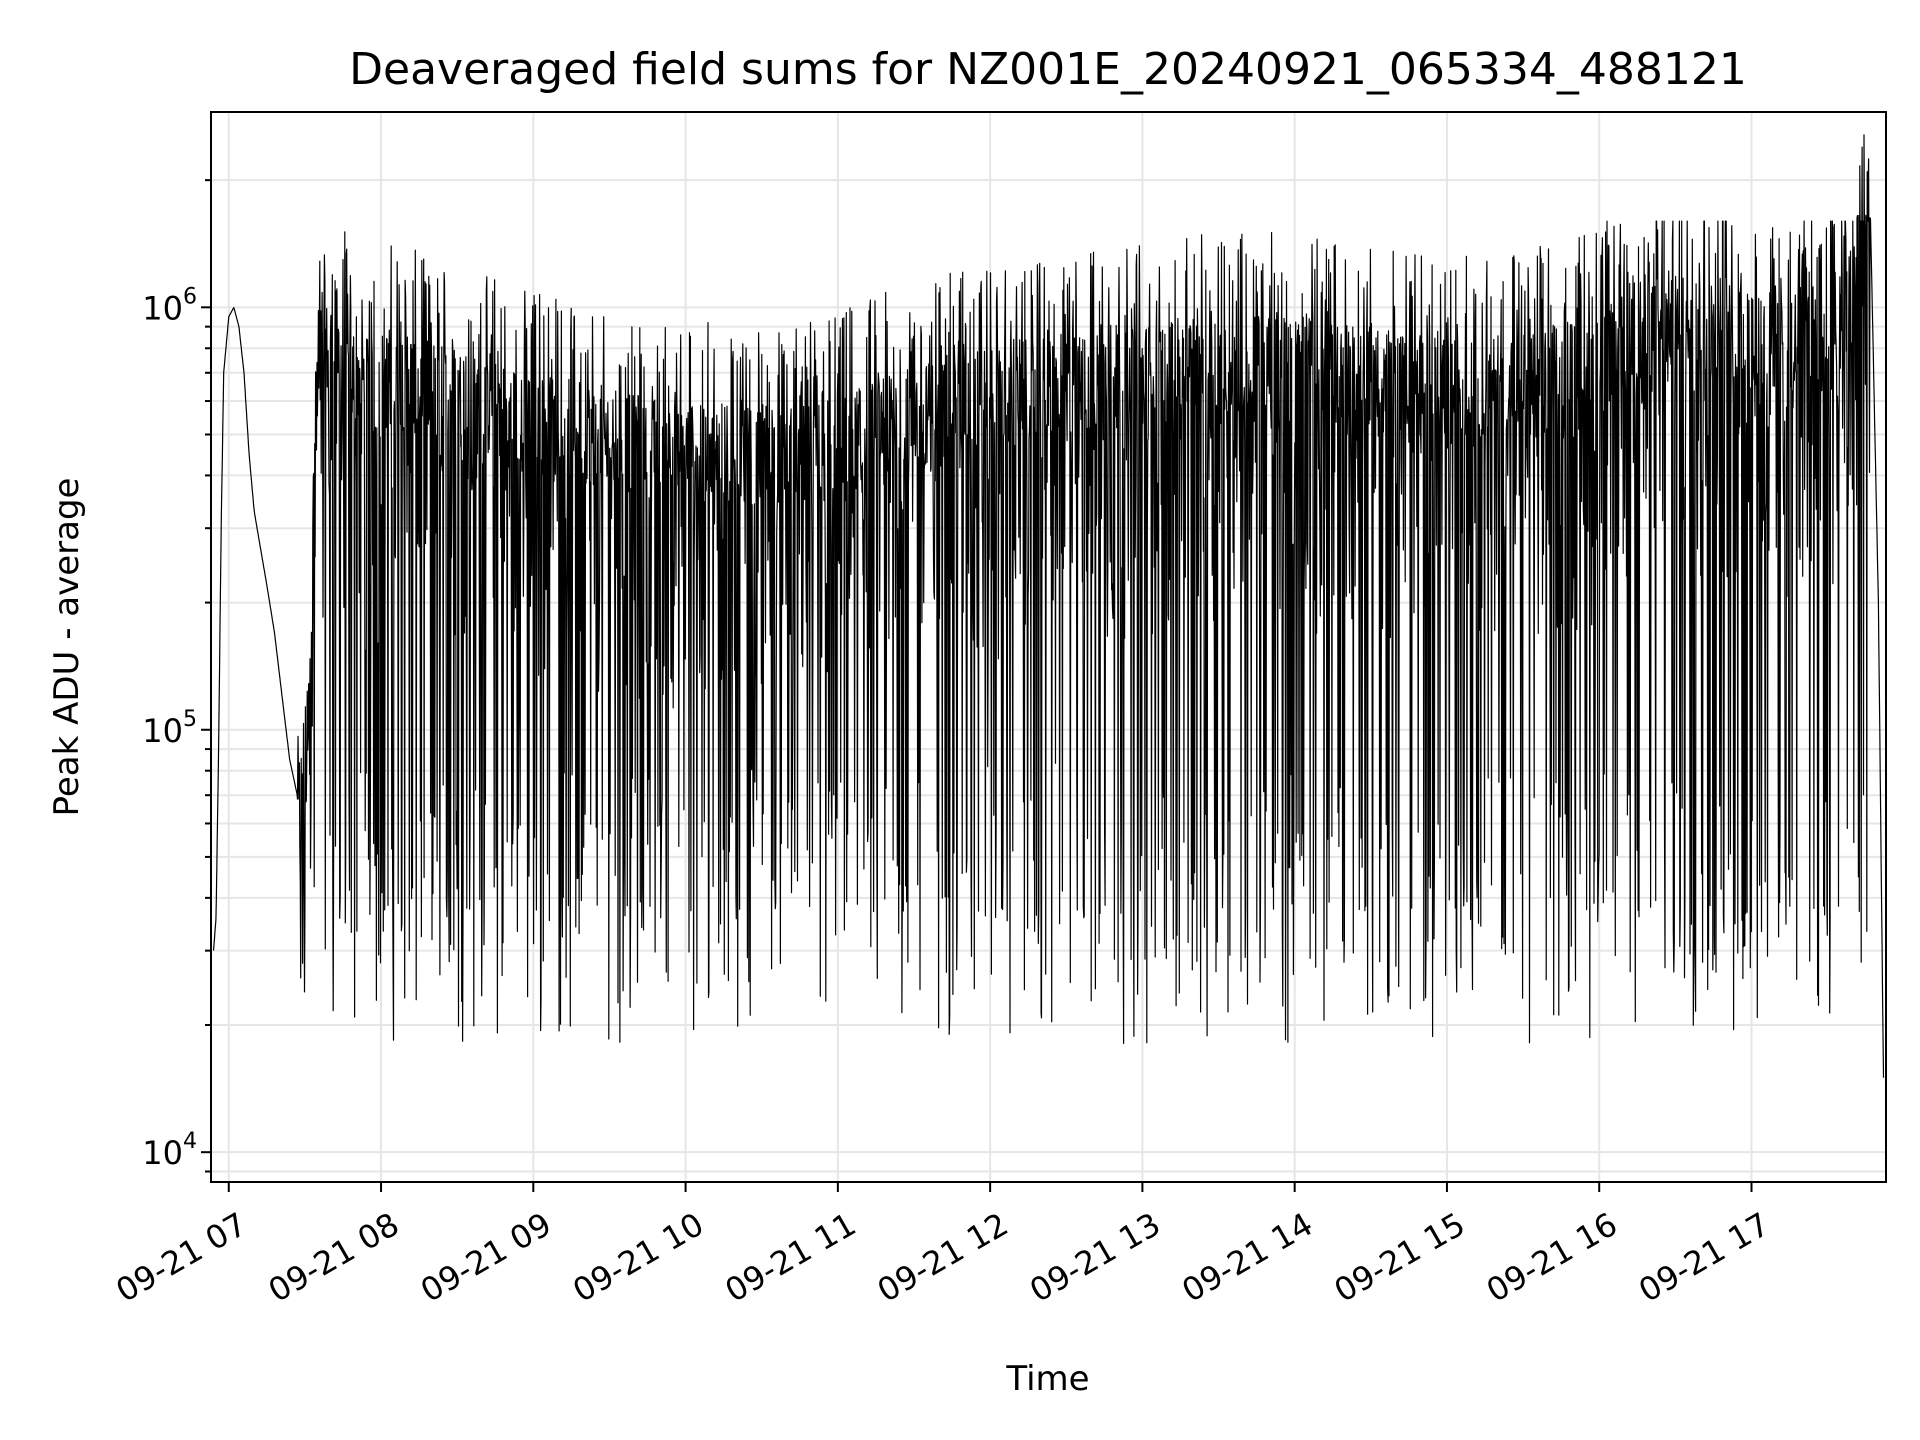 The height and width of the screenshot is (1440, 1920). What do you see at coordinates (1247, 1257) in the screenshot?
I see `x-tick-label: 09-21 14` at bounding box center [1247, 1257].